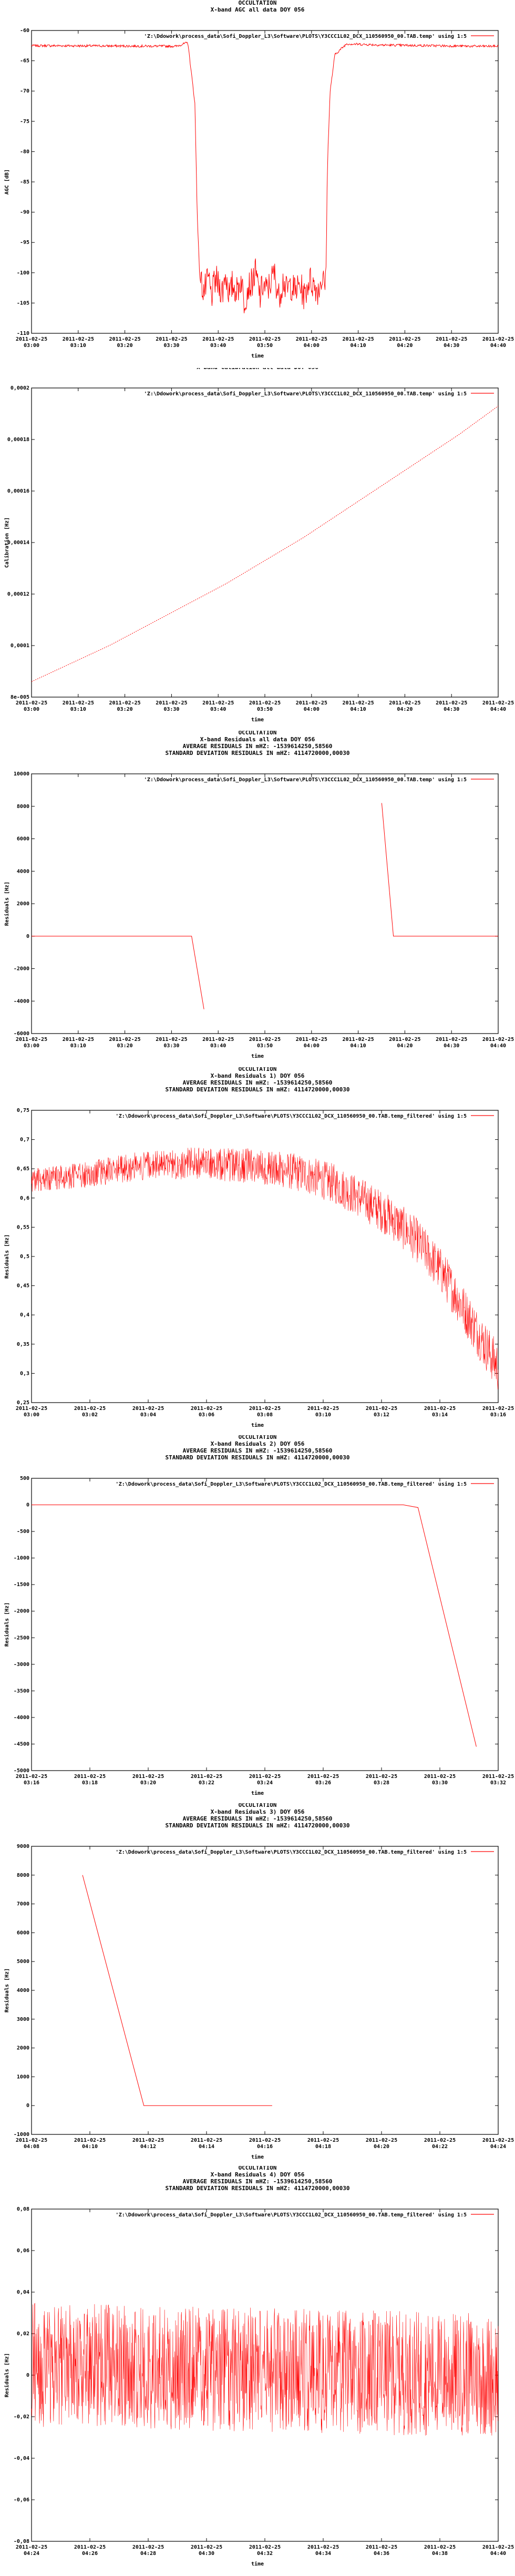 The height and width of the screenshot is (2576, 515). What do you see at coordinates (24, 1373) in the screenshot?
I see `y-tick-label: 0,3` at bounding box center [24, 1373].